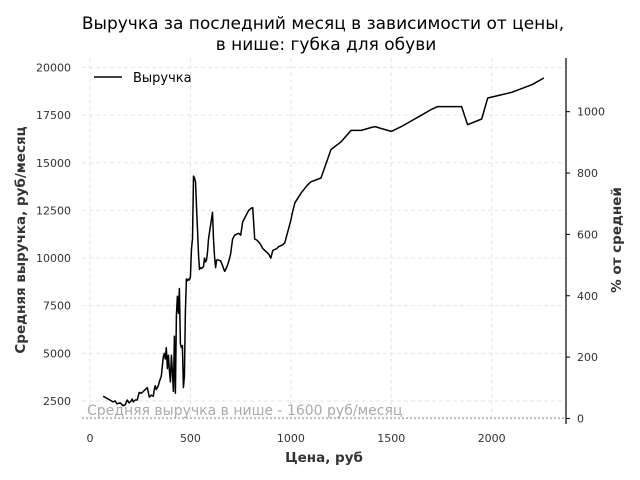 This screenshot has height=480, width=640. What do you see at coordinates (587, 296) in the screenshot?
I see `y-right-tick-label: 400` at bounding box center [587, 296].